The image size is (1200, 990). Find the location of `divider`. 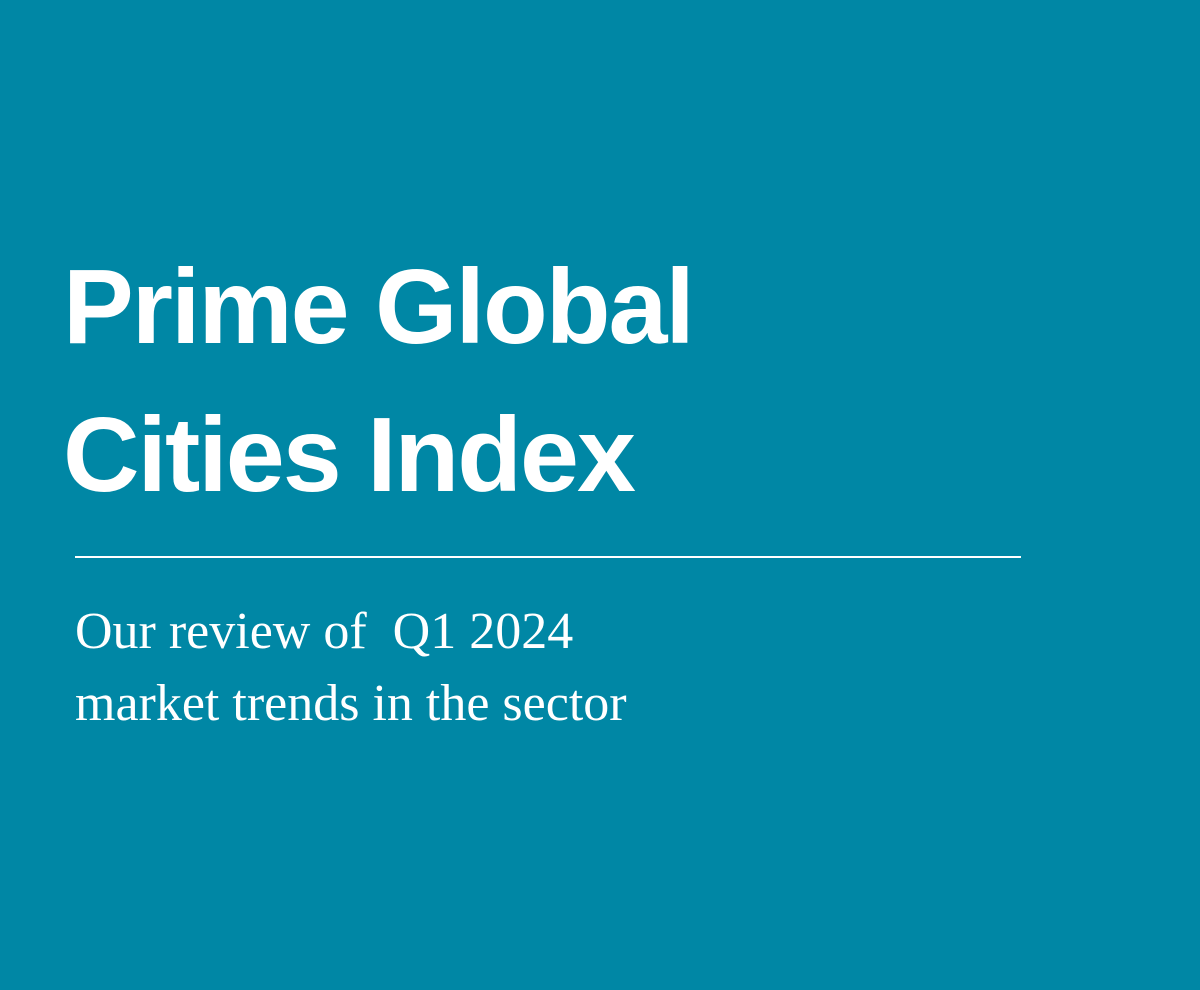

divider is located at coordinates (548, 557).